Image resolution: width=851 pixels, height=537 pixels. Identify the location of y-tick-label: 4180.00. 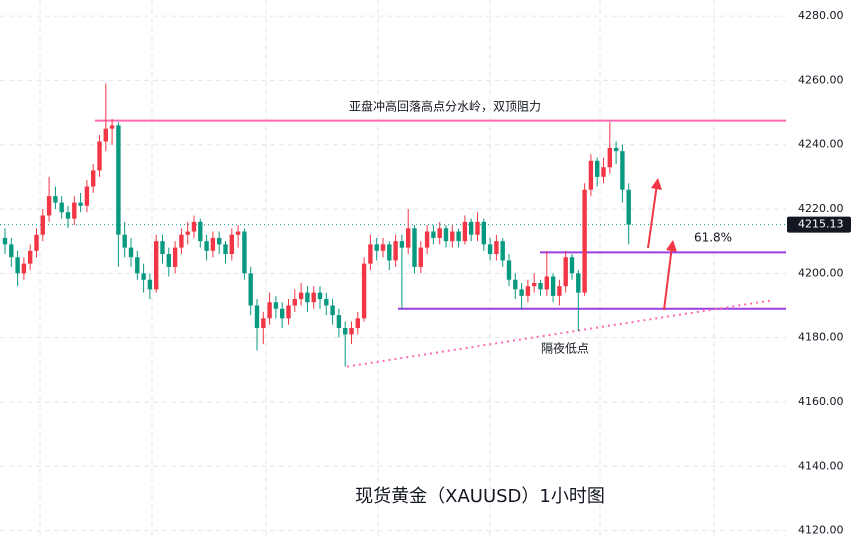
(821, 337).